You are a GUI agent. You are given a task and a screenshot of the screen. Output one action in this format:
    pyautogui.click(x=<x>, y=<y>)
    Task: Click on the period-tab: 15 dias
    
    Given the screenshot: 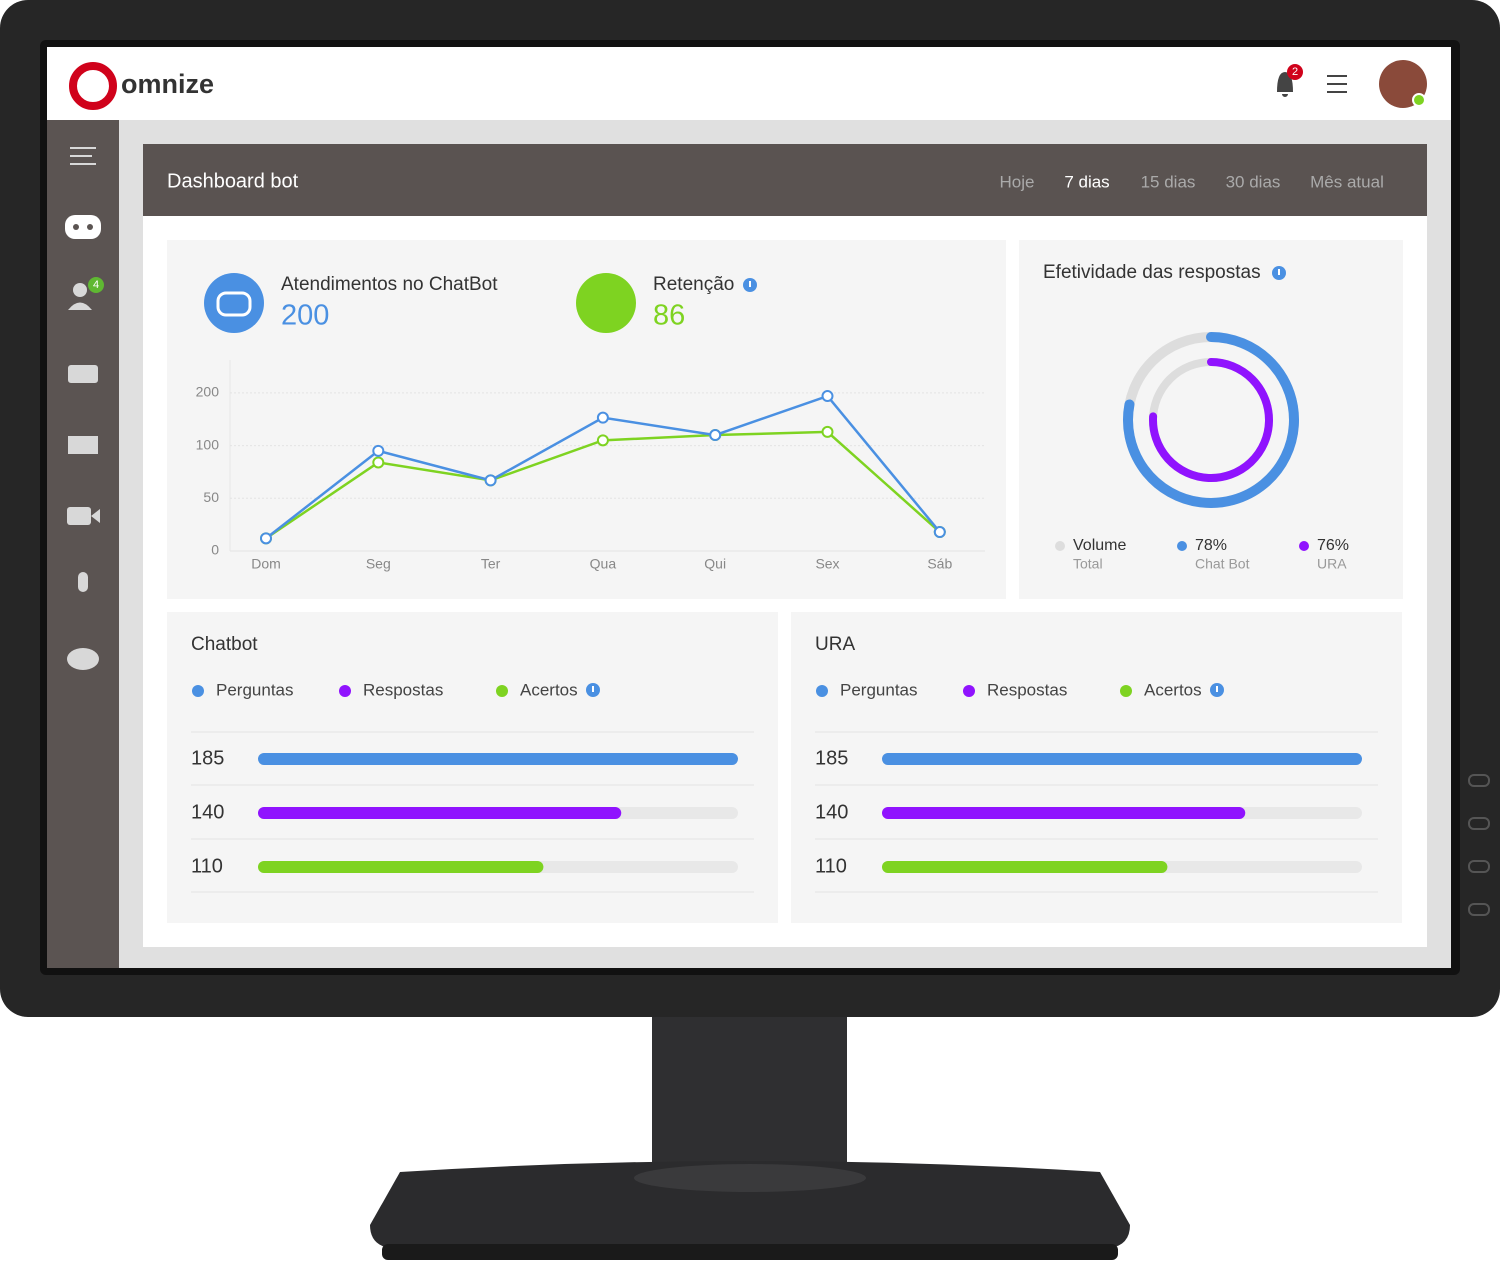 What is the action you would take?
    pyautogui.click(x=1168, y=181)
    